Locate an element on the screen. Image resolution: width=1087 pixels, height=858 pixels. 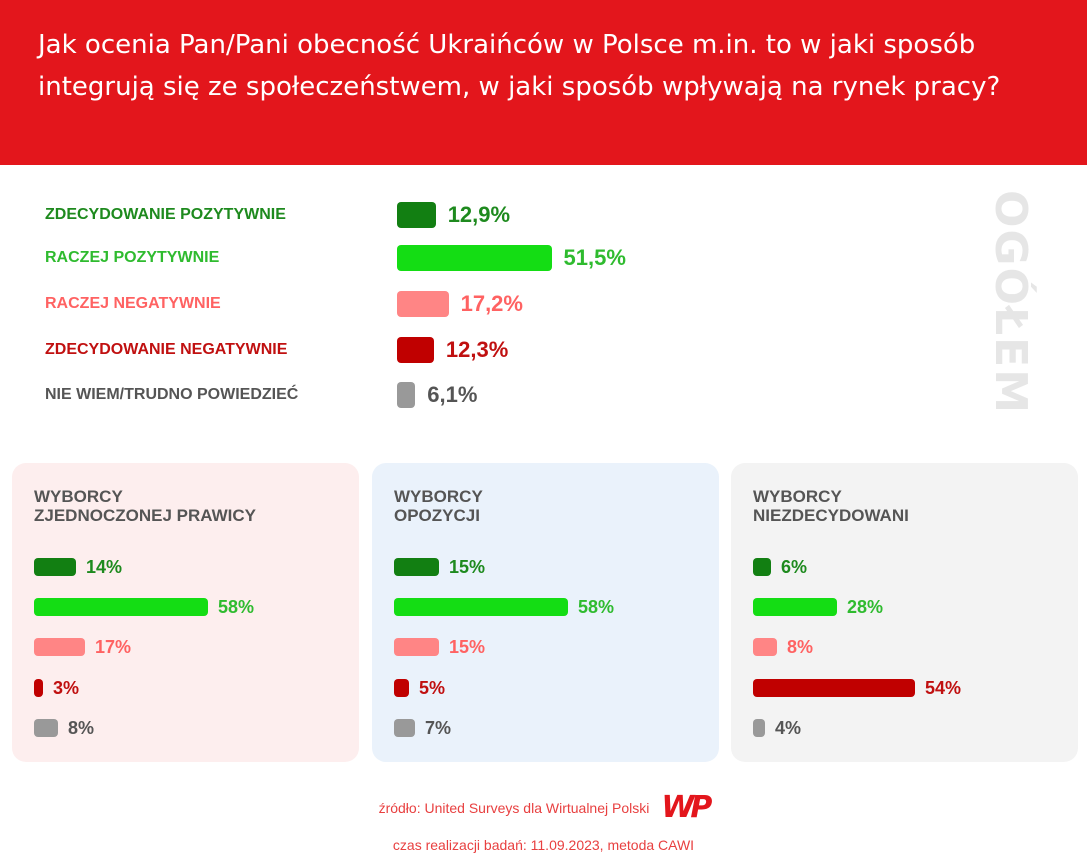
overall-value-label: 6,1% is located at coordinates (452, 394).